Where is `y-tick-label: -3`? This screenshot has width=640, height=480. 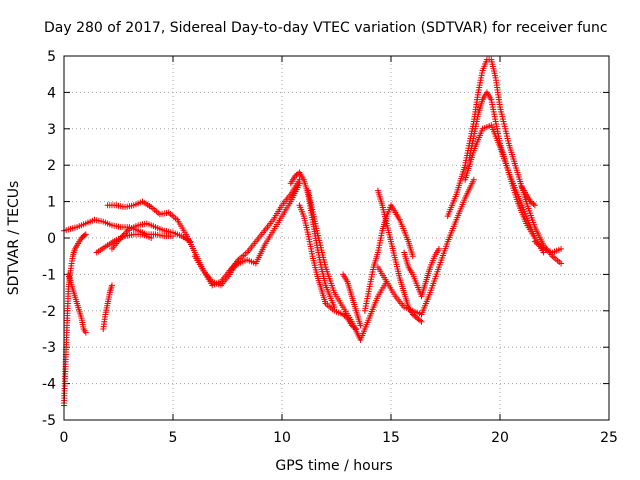
y-tick-label: -3 is located at coordinates (49, 348).